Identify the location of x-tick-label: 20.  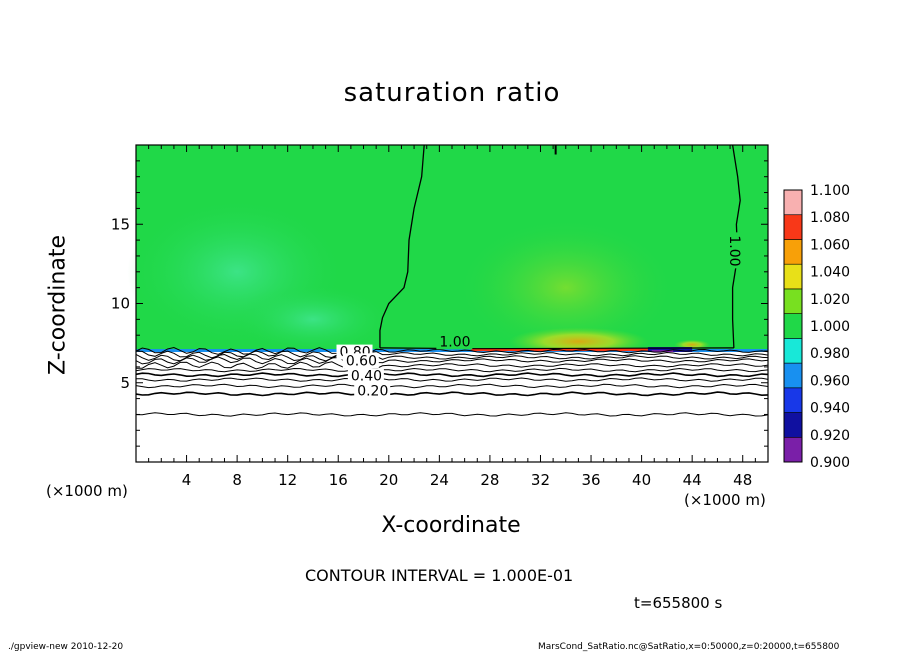
(388, 480).